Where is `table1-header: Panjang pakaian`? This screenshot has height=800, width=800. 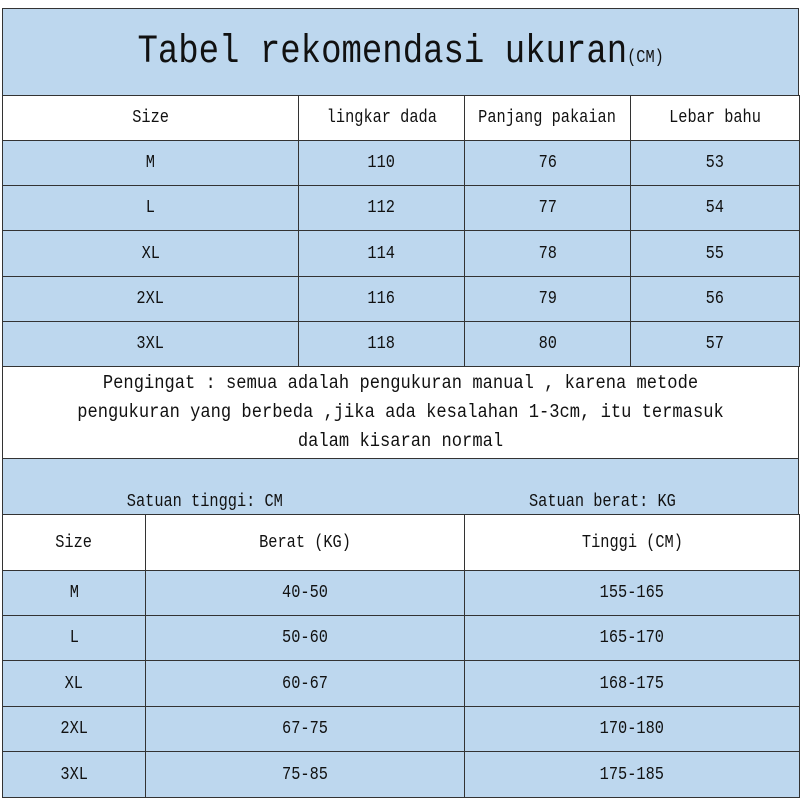 table1-header: Panjang pakaian is located at coordinates (547, 118).